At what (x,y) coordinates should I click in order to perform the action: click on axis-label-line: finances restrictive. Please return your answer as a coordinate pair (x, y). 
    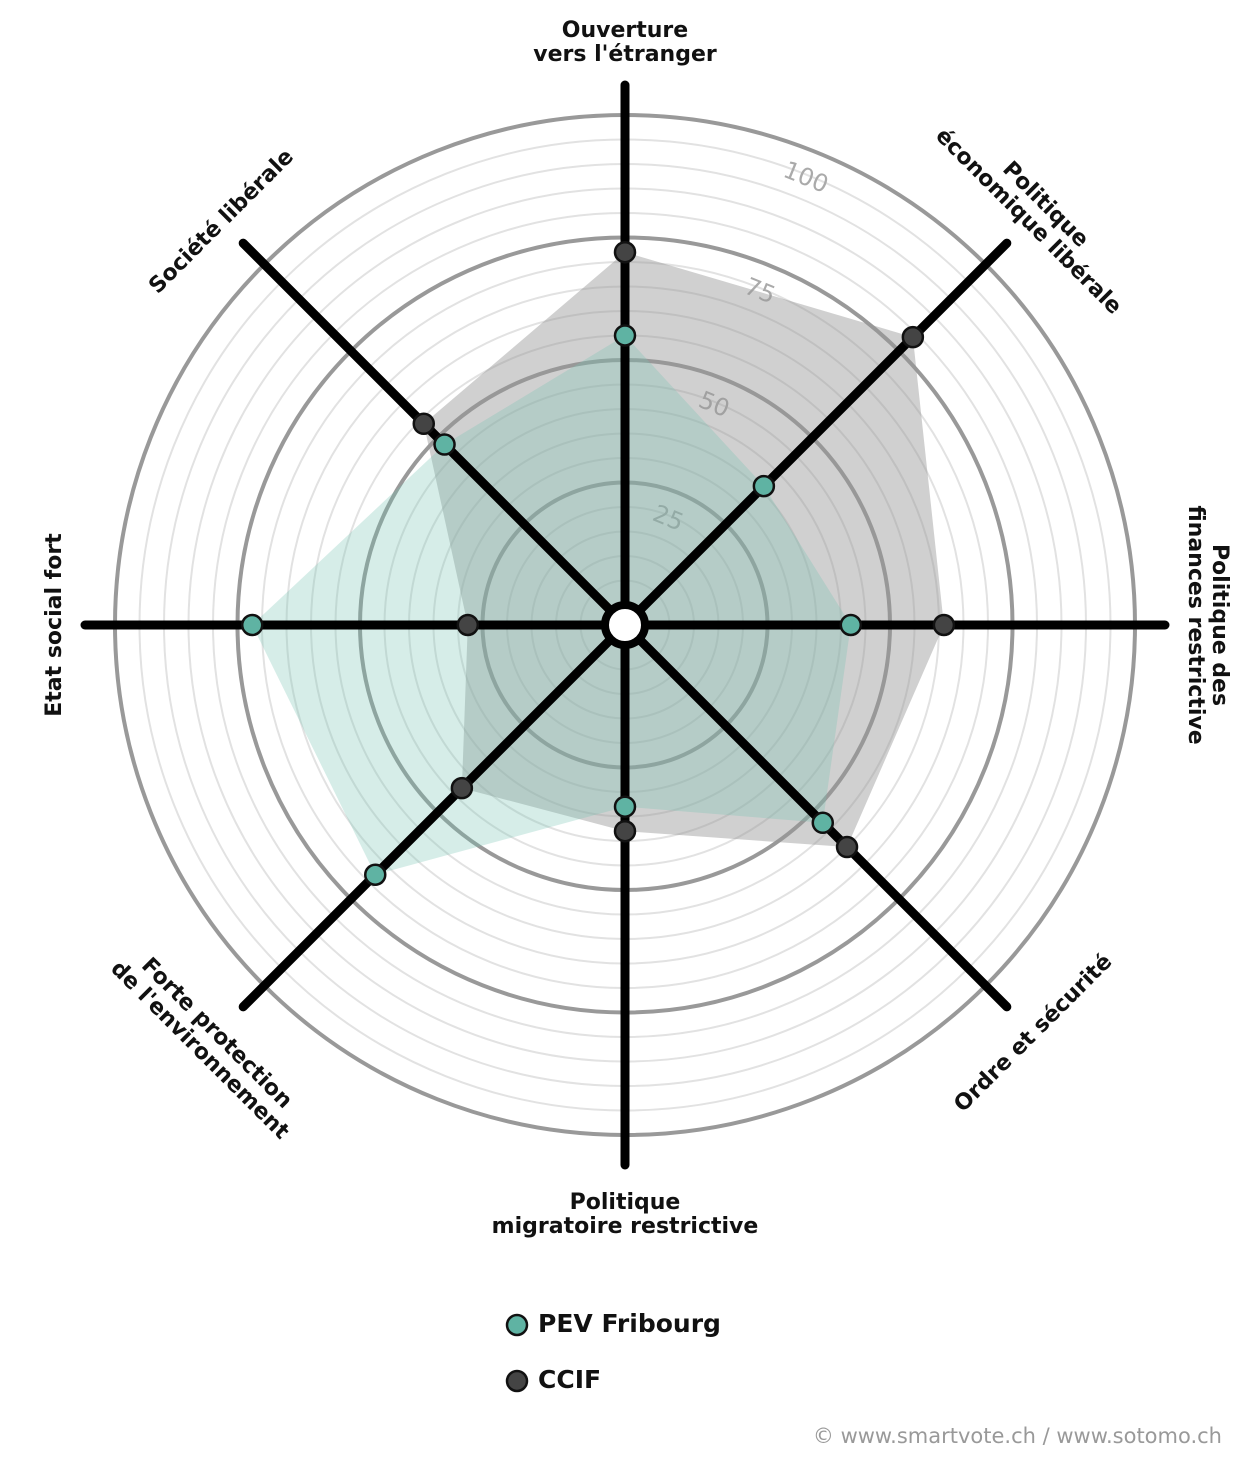
    Looking at the image, I should click on (1195, 624).